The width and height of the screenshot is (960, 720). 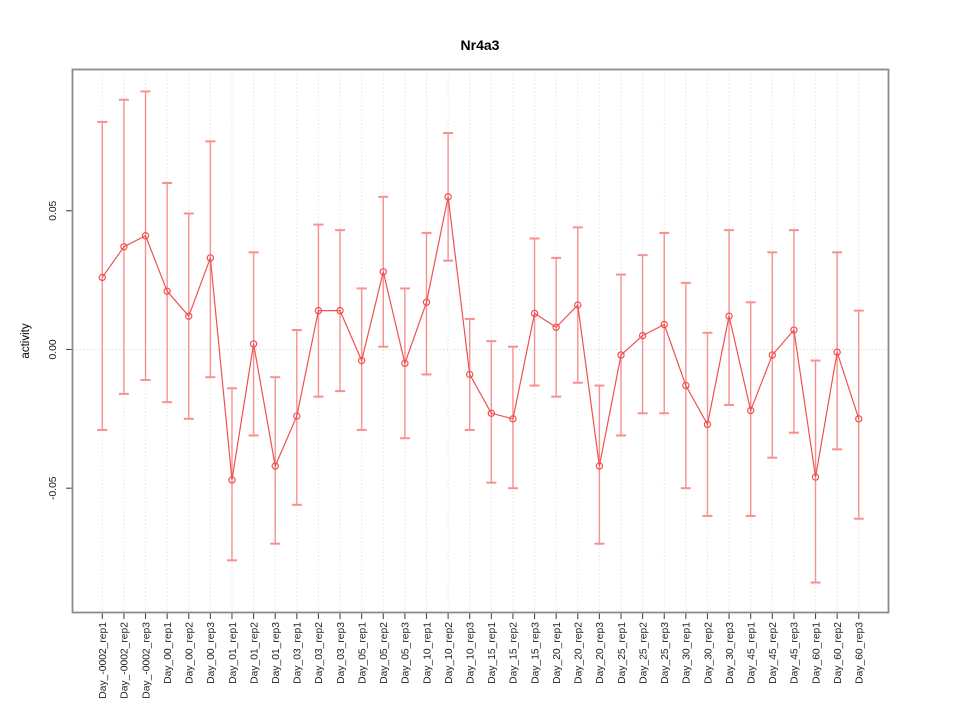 I want to click on x-tick-label: Day_25_rep1, so click(x=622, y=653).